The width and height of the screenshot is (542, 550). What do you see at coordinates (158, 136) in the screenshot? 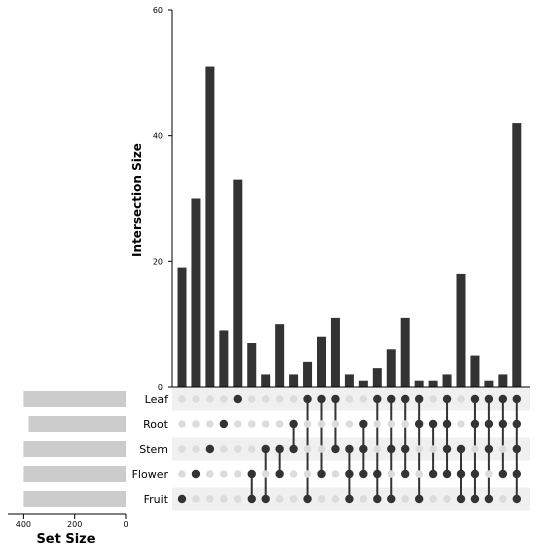
I see `y-tick-label: 40` at bounding box center [158, 136].